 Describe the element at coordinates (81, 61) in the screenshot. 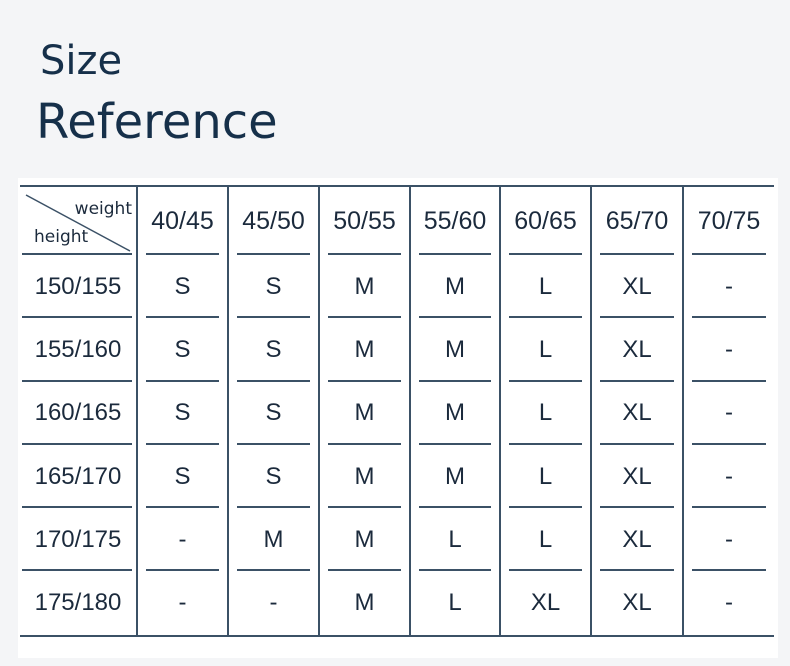

I see `title-line-1: Size` at that location.